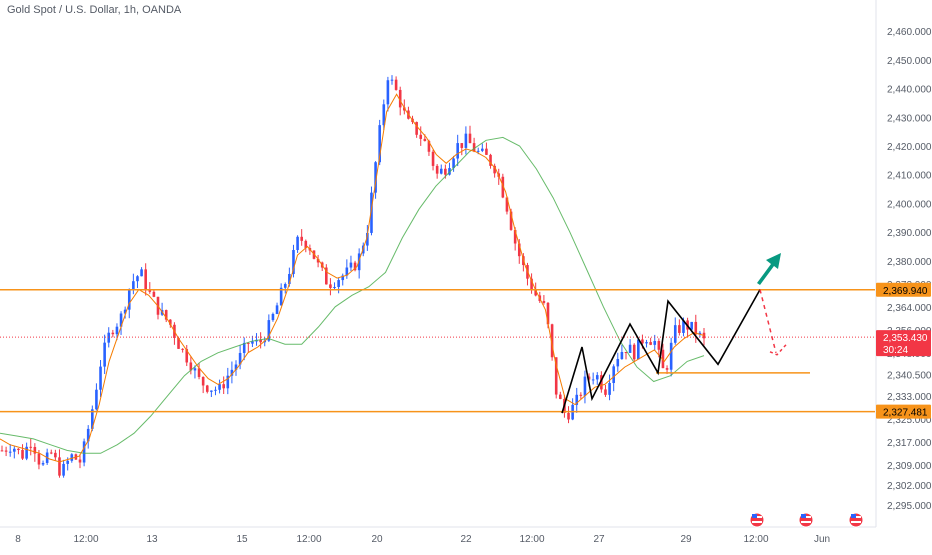 The height and width of the screenshot is (555, 932). What do you see at coordinates (909, 397) in the screenshot?
I see `y-tick-label: 2,333.000` at bounding box center [909, 397].